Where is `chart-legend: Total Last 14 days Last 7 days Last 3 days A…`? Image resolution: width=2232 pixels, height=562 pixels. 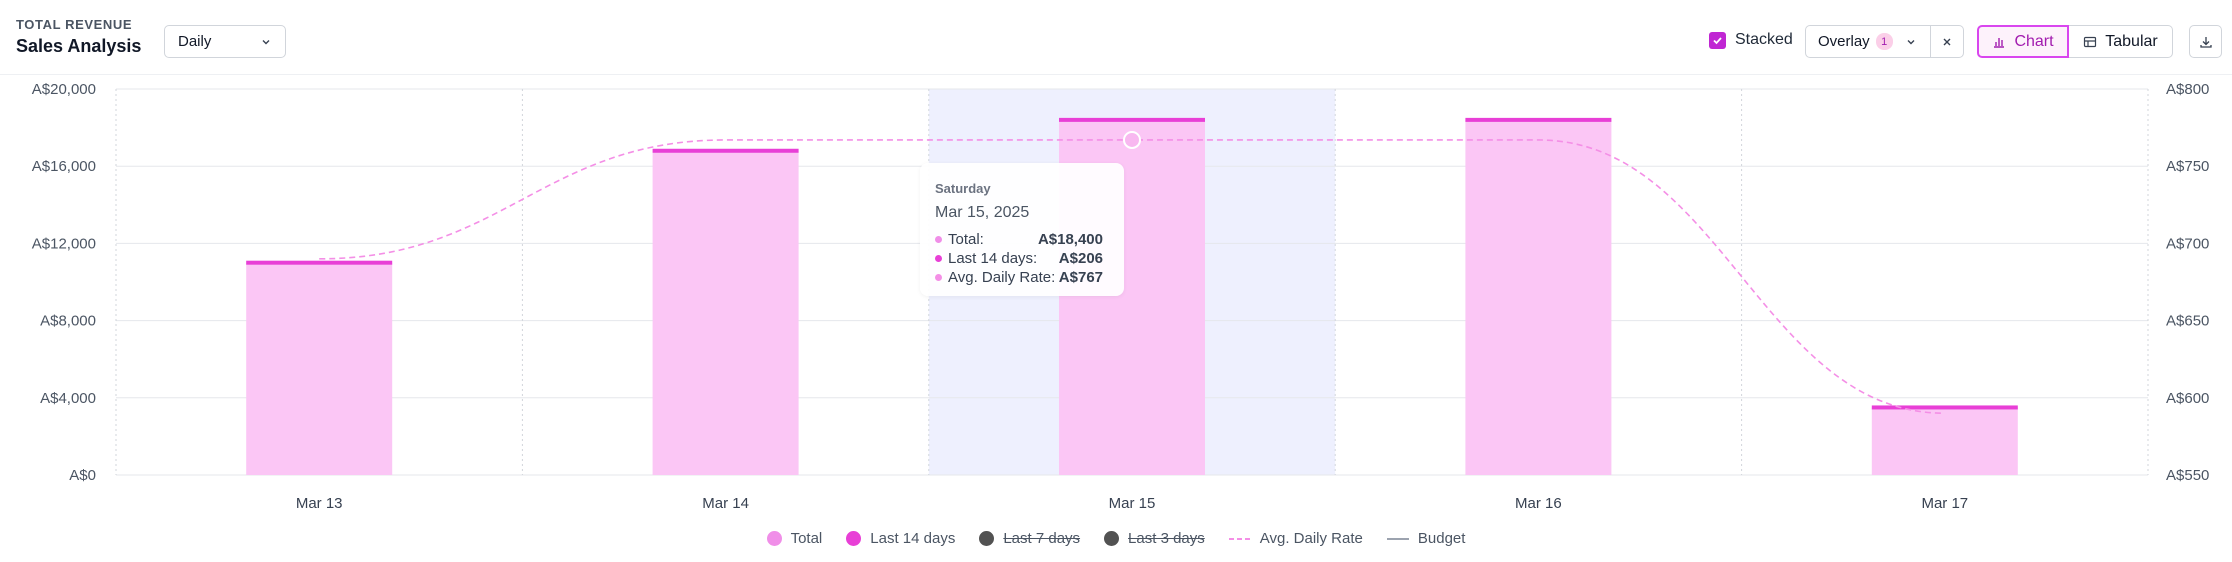
chart-legend: Total Last 14 days Last 7 days Last 3 days A… is located at coordinates (1116, 538).